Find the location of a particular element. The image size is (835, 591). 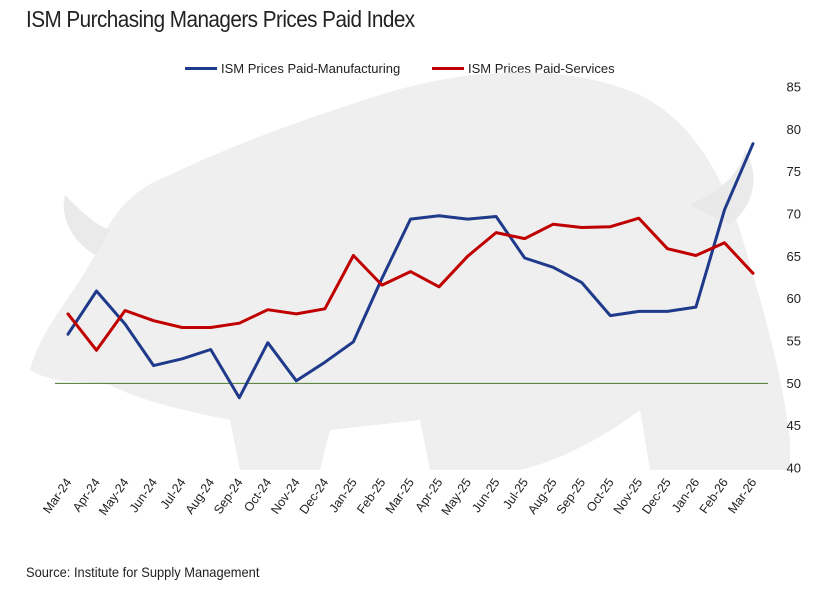

y-tick-label: 65 is located at coordinates (794, 256).